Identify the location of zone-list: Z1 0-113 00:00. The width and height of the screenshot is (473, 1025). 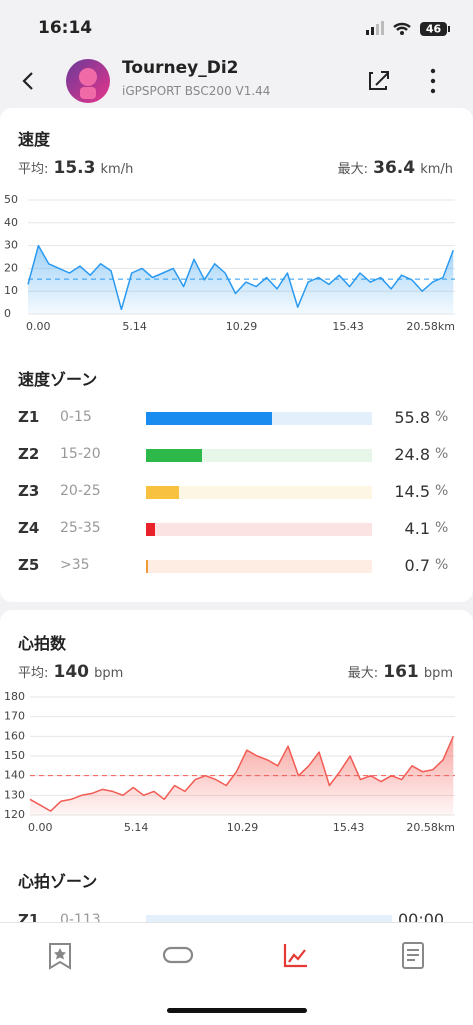
(236, 912).